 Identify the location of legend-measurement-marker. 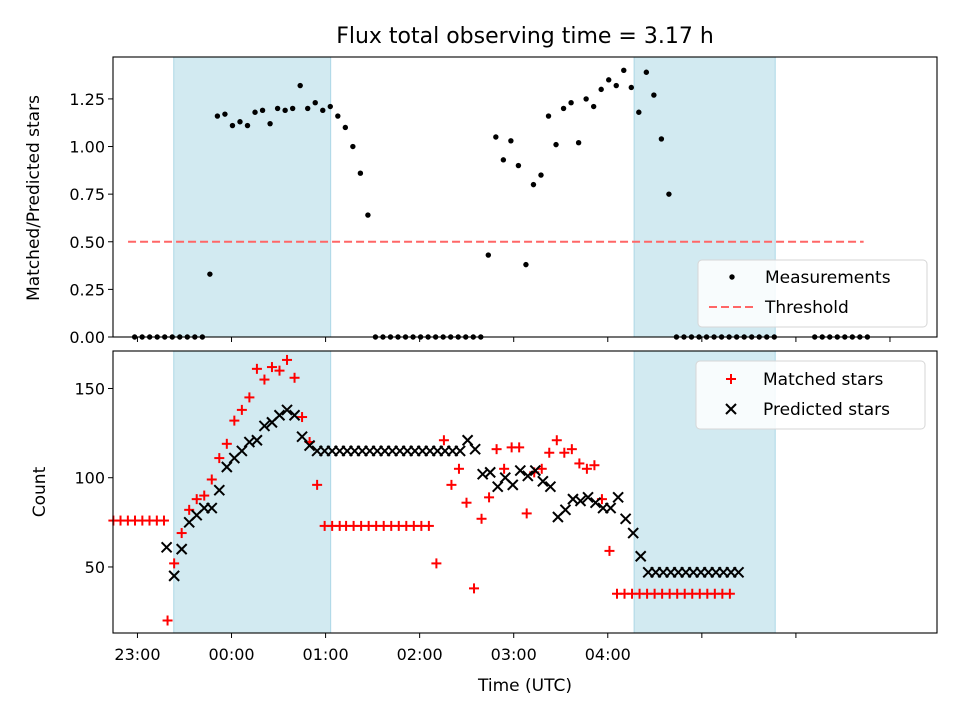
(732, 277).